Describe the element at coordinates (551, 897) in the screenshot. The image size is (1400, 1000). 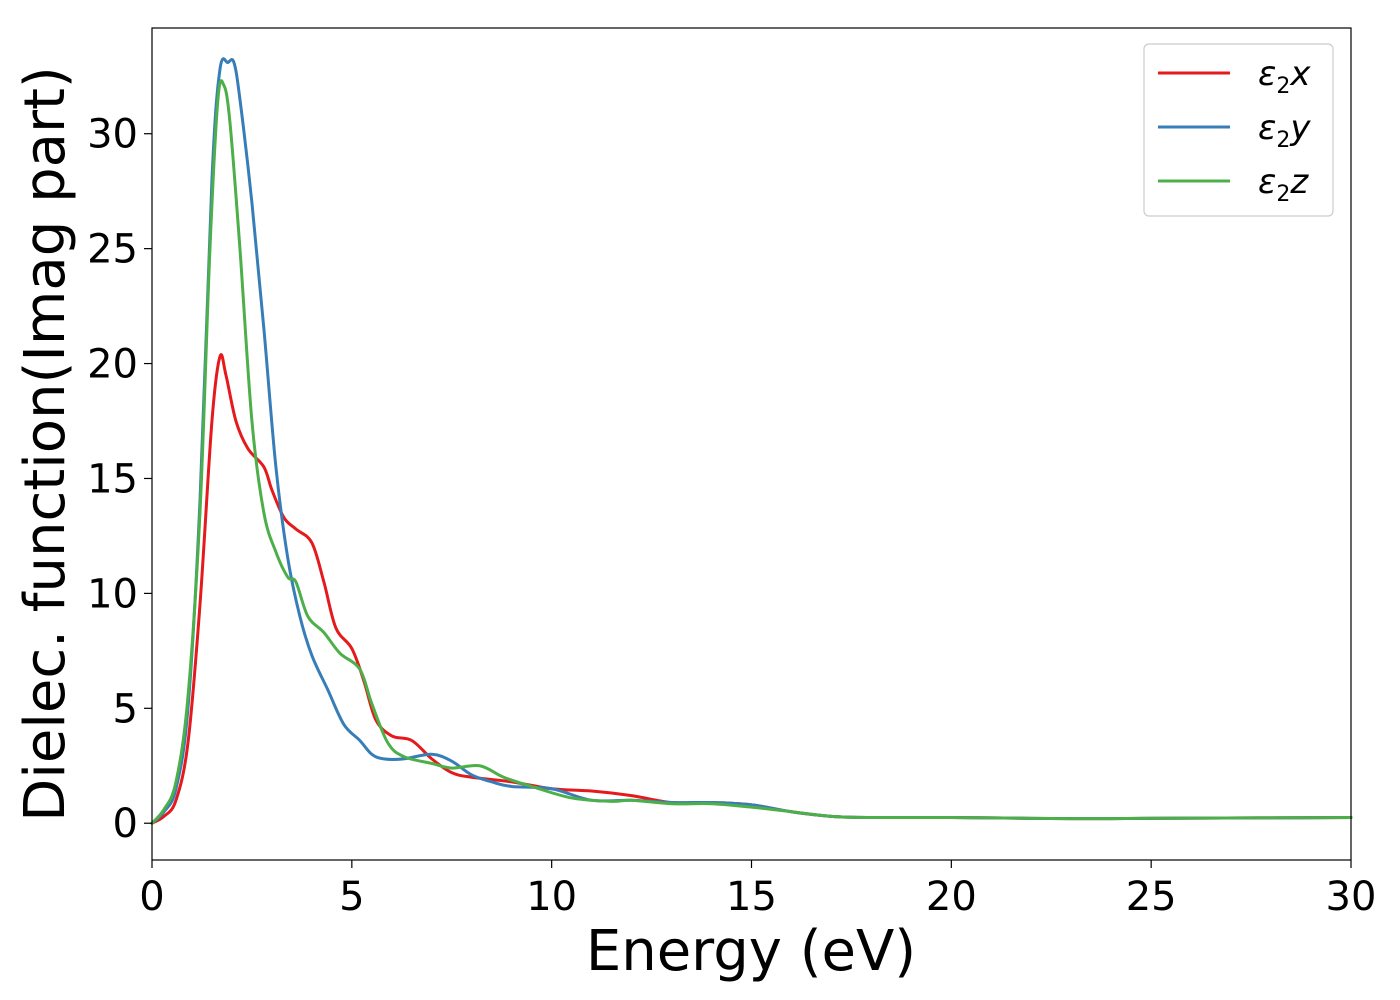
I see `x-tick-label: 10` at that location.